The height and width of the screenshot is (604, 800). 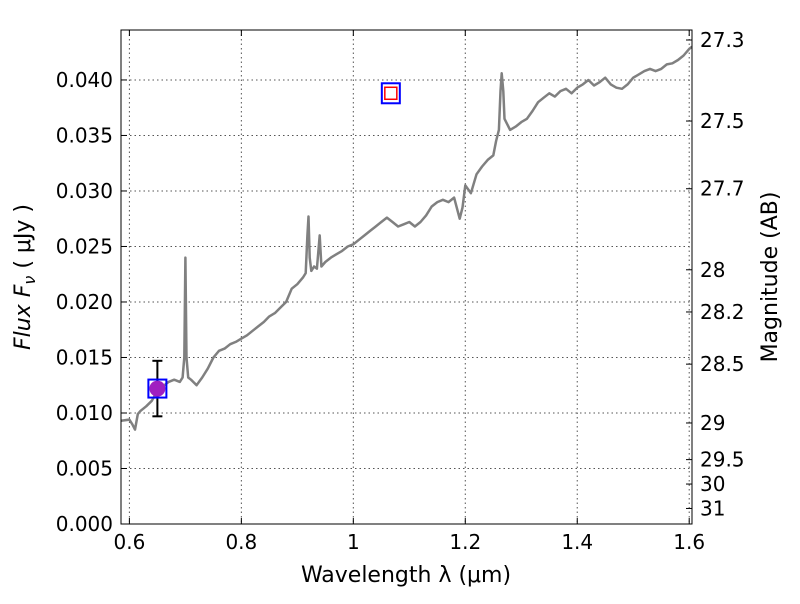 What do you see at coordinates (129, 542) in the screenshot?
I see `x-tick-label-0: 0.6` at bounding box center [129, 542].